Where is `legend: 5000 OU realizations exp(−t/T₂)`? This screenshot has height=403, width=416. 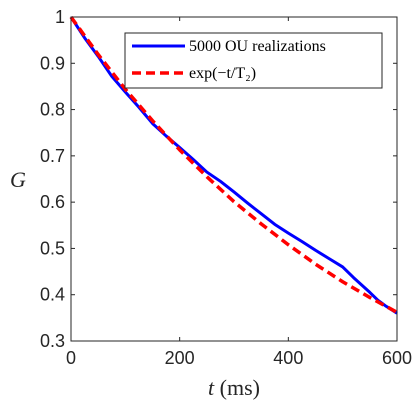
legend: 5000 OU realizations exp(−t/T₂) is located at coordinates (253, 60).